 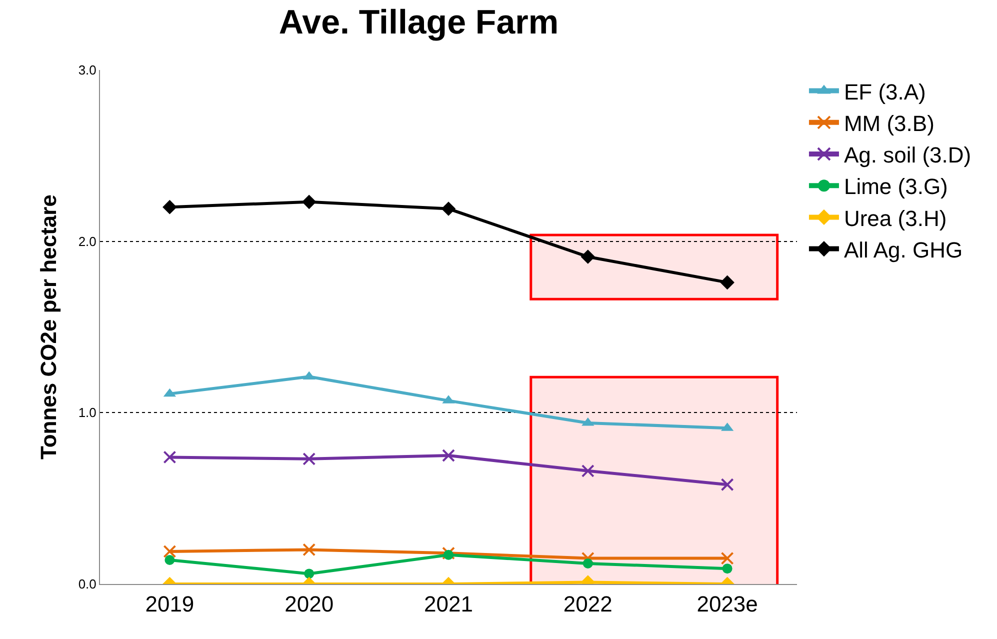 What do you see at coordinates (49, 327) in the screenshot?
I see `y-axis-title: Tonnes CO2e per hectare` at bounding box center [49, 327].